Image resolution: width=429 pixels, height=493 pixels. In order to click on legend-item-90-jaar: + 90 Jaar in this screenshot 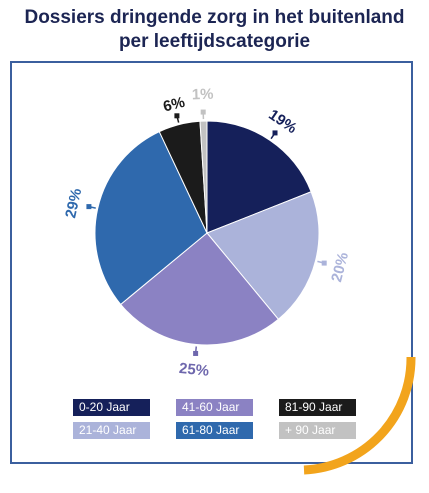, I will do `click(317, 430)`.